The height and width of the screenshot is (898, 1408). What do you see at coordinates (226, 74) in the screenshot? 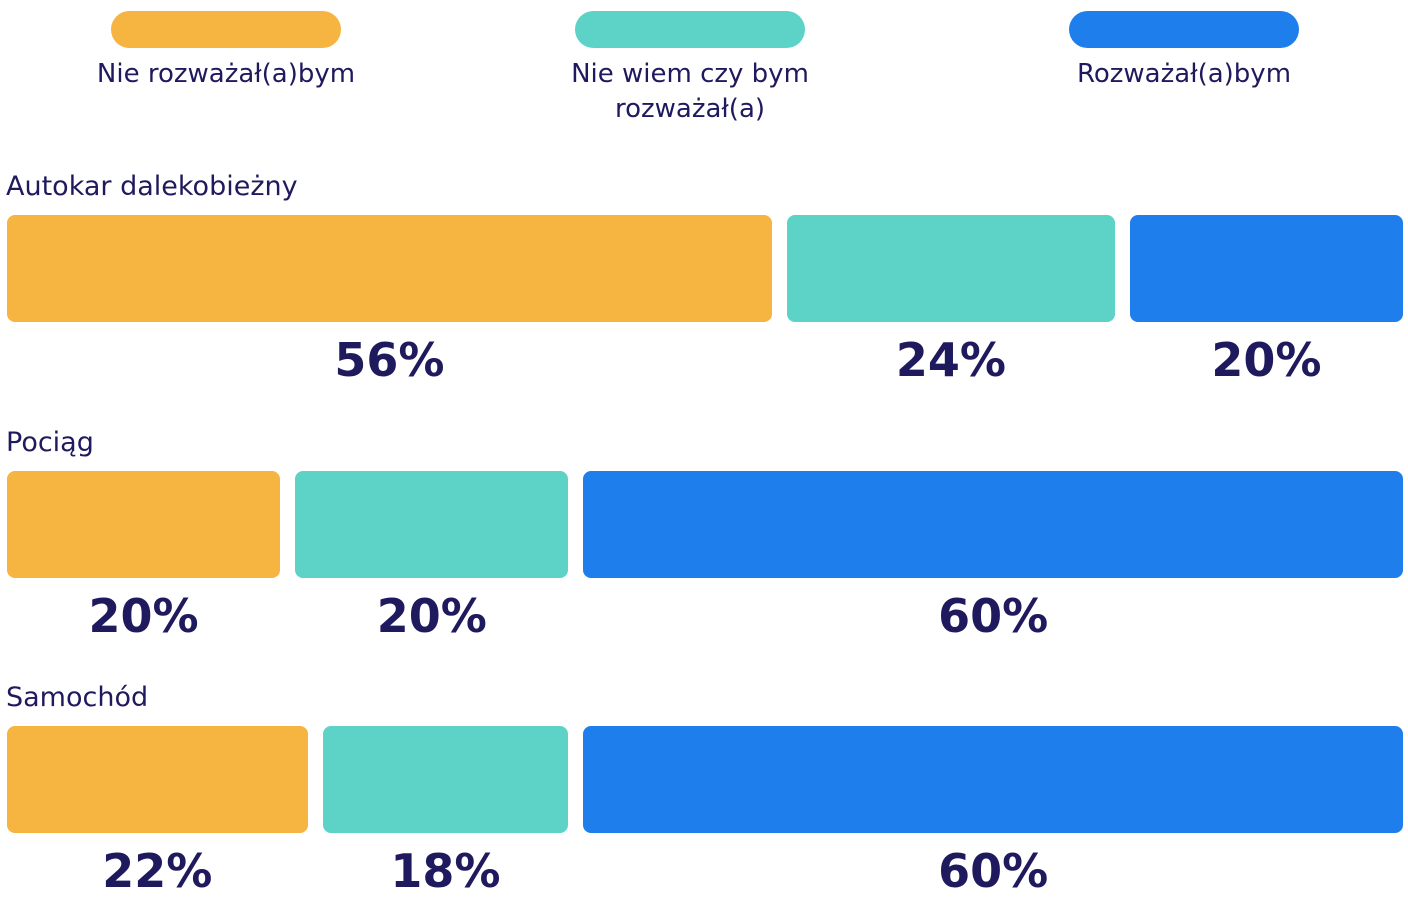
I see `legend-label: Nie rozważał(a)bym` at bounding box center [226, 74].